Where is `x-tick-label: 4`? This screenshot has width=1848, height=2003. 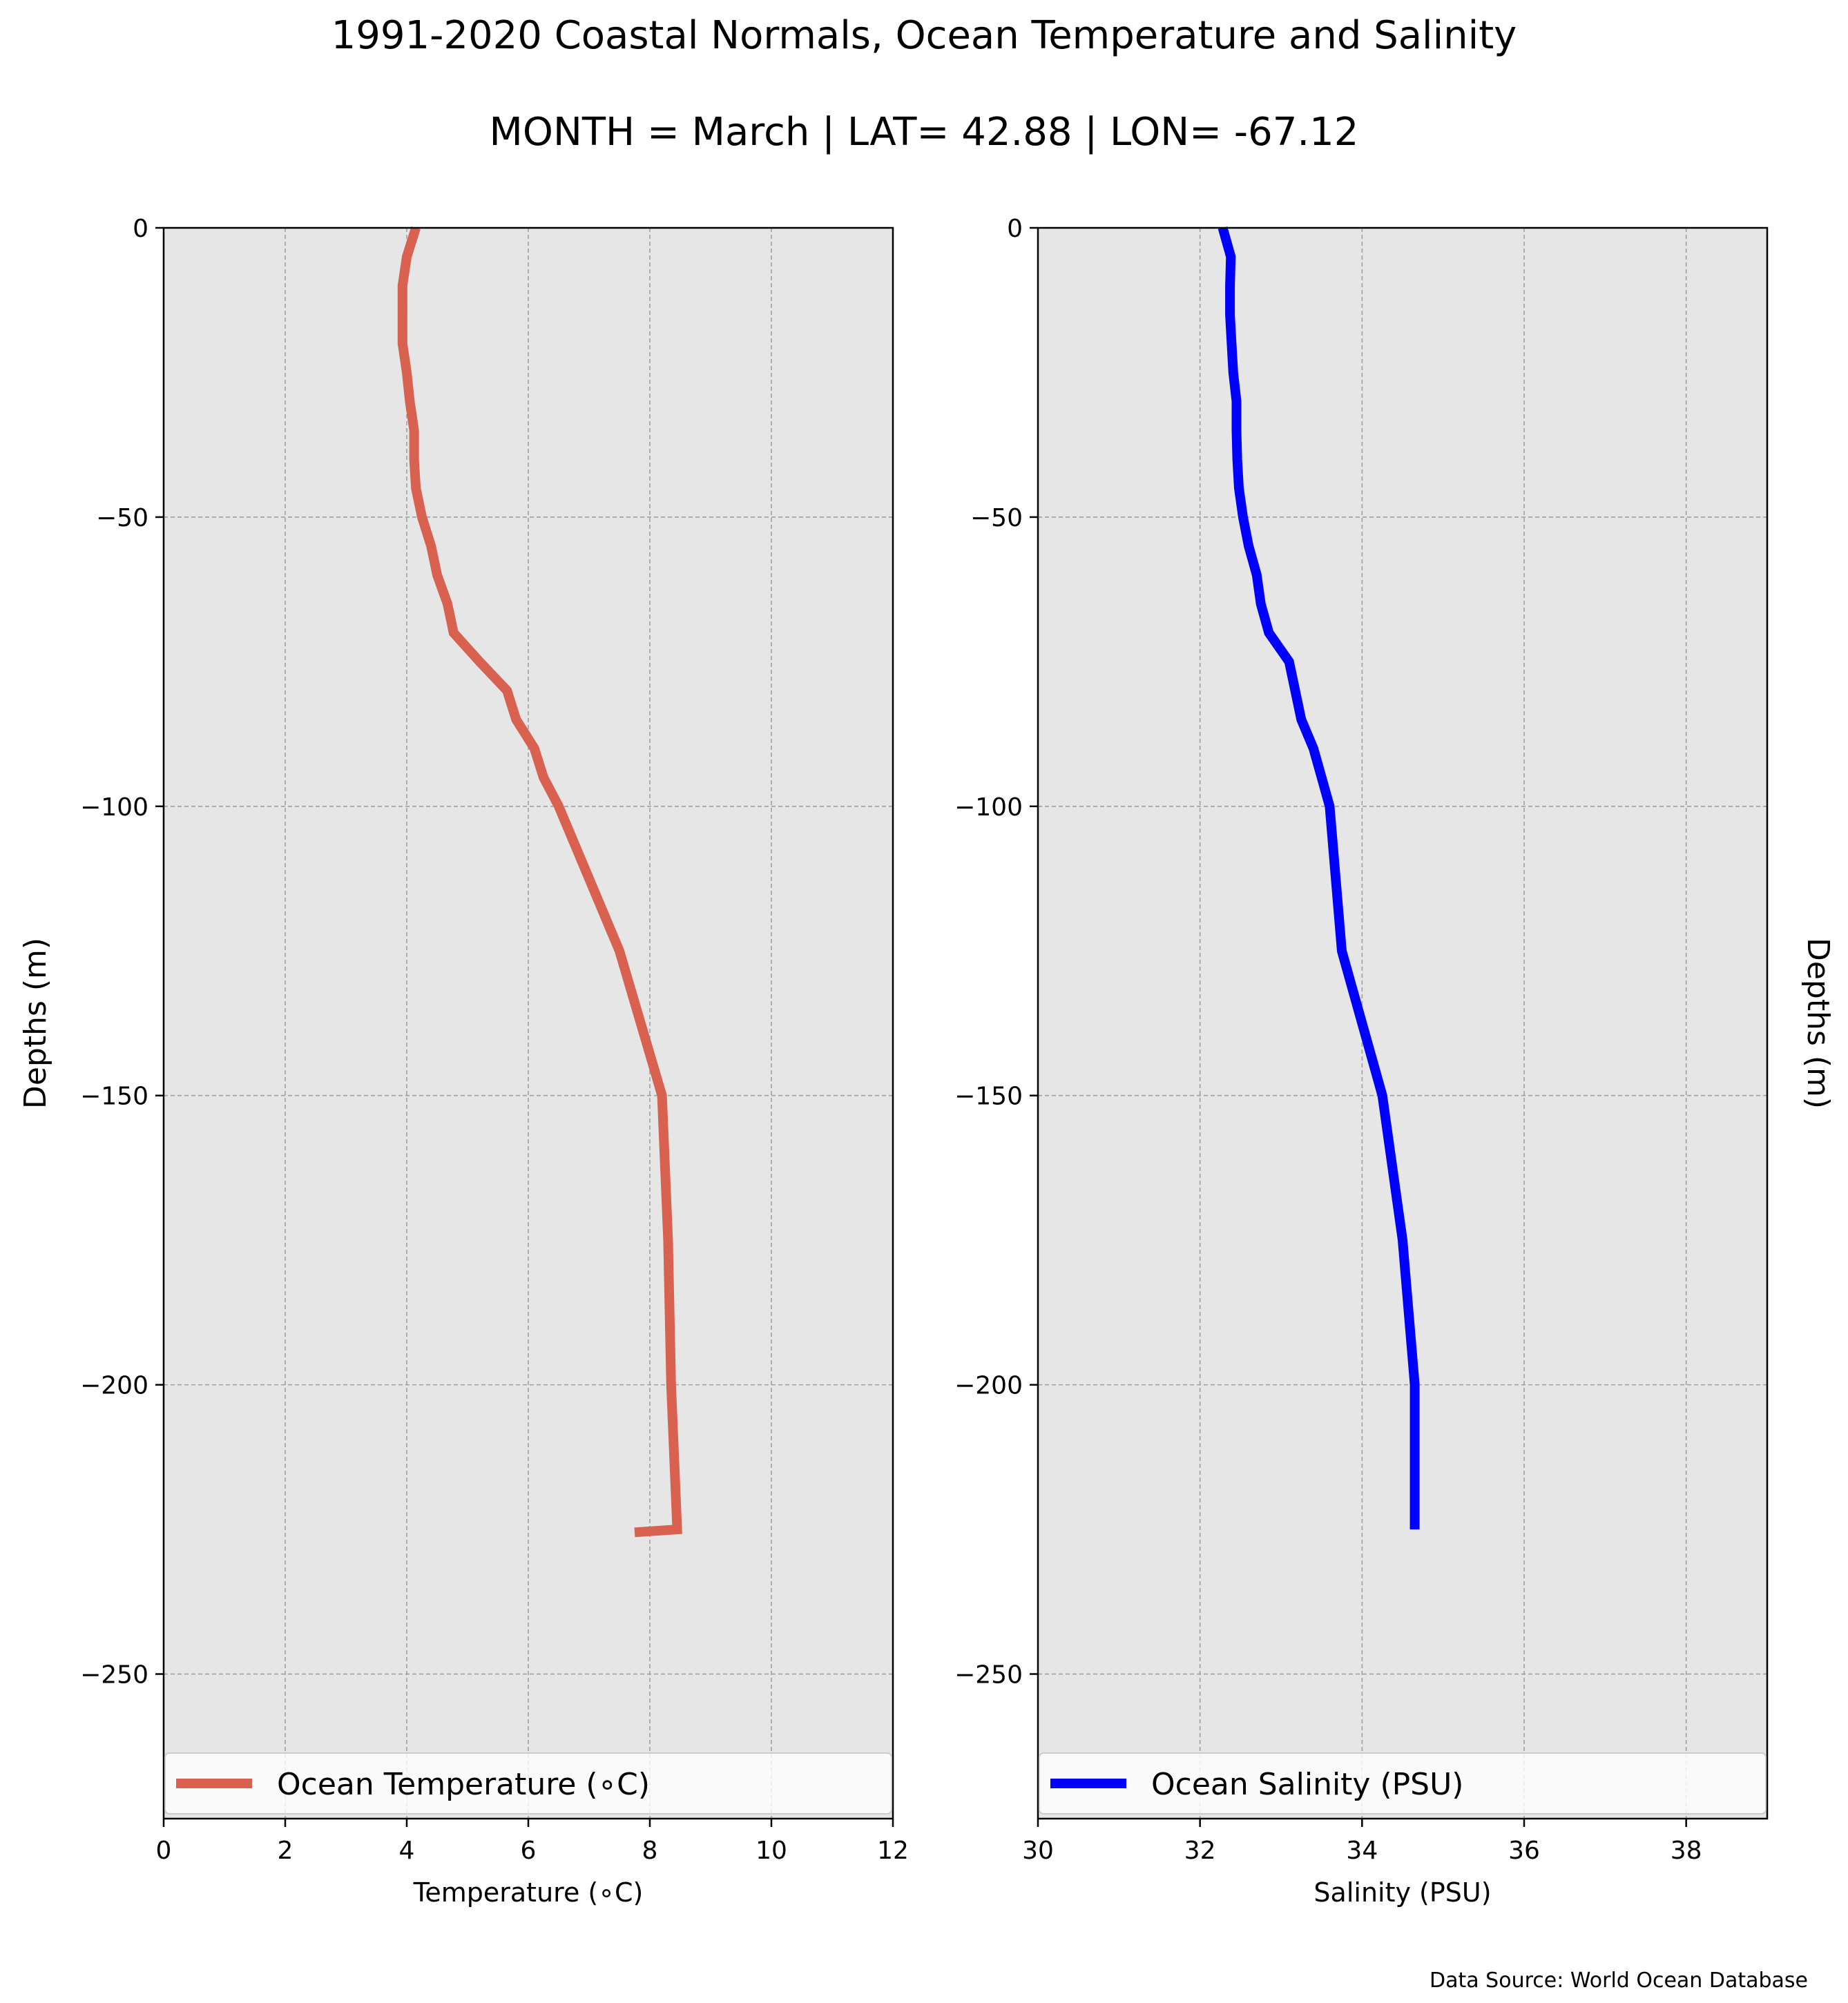 x-tick-label: 4 is located at coordinates (407, 1851).